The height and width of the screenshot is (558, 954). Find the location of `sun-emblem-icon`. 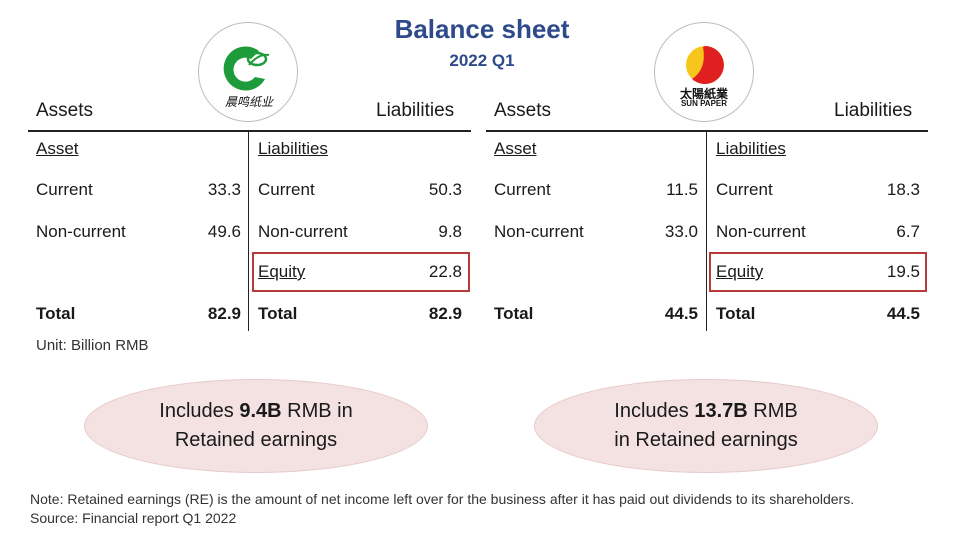

sun-emblem-icon is located at coordinates (705, 65).